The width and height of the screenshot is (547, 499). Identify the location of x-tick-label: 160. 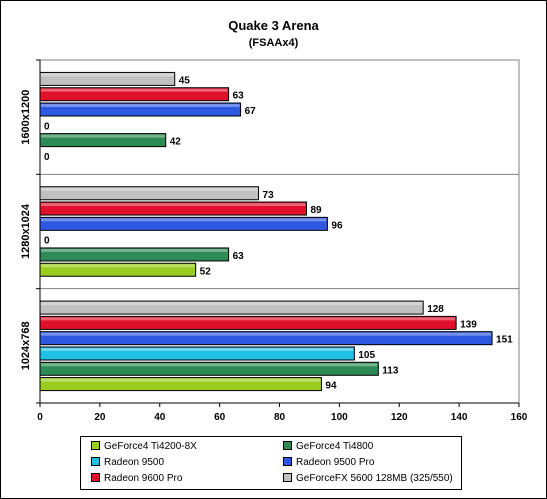
(519, 417).